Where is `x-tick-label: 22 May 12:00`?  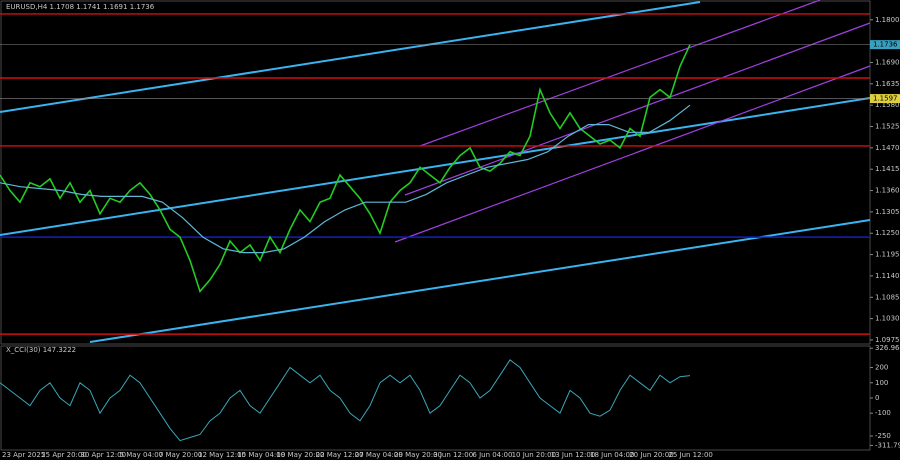 x-tick-label: 22 May 12:00 is located at coordinates (340, 455).